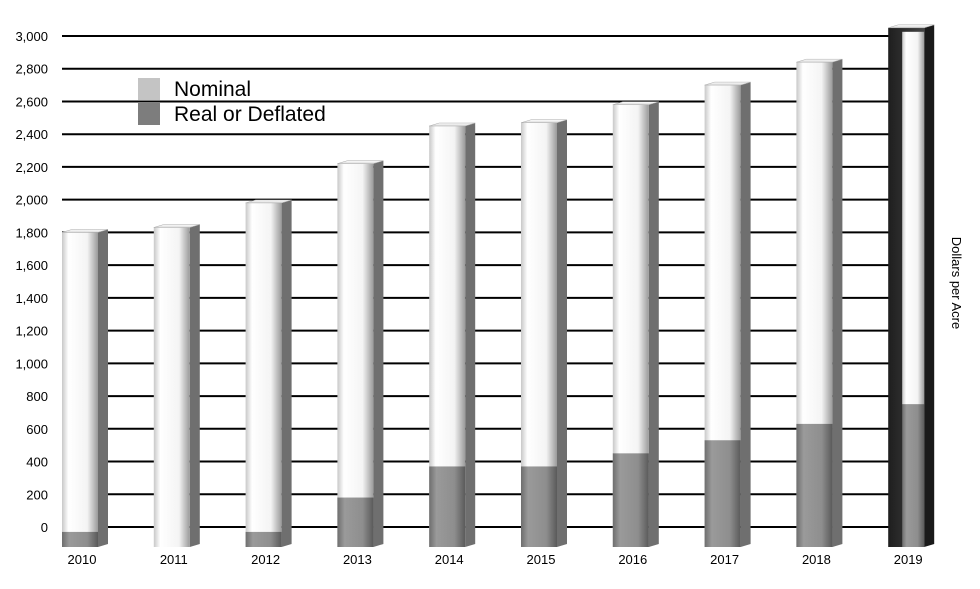 This screenshot has height=589, width=980. I want to click on y-tick-label: 600, so click(37, 429).